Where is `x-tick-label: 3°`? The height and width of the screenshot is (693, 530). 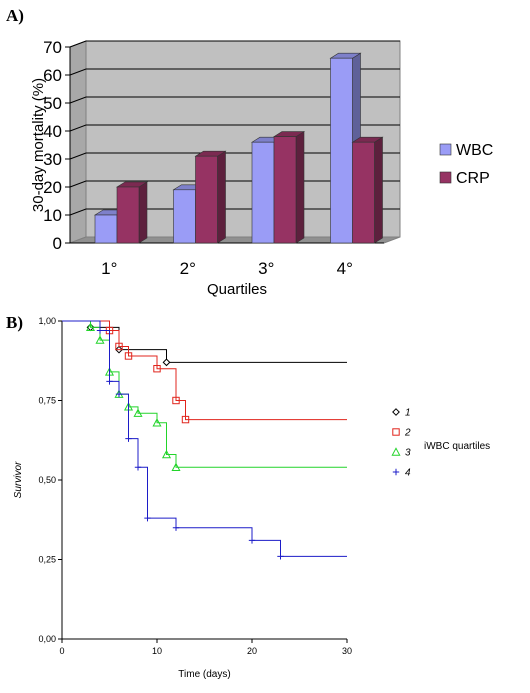
x-tick-label: 3° is located at coordinates (266, 268).